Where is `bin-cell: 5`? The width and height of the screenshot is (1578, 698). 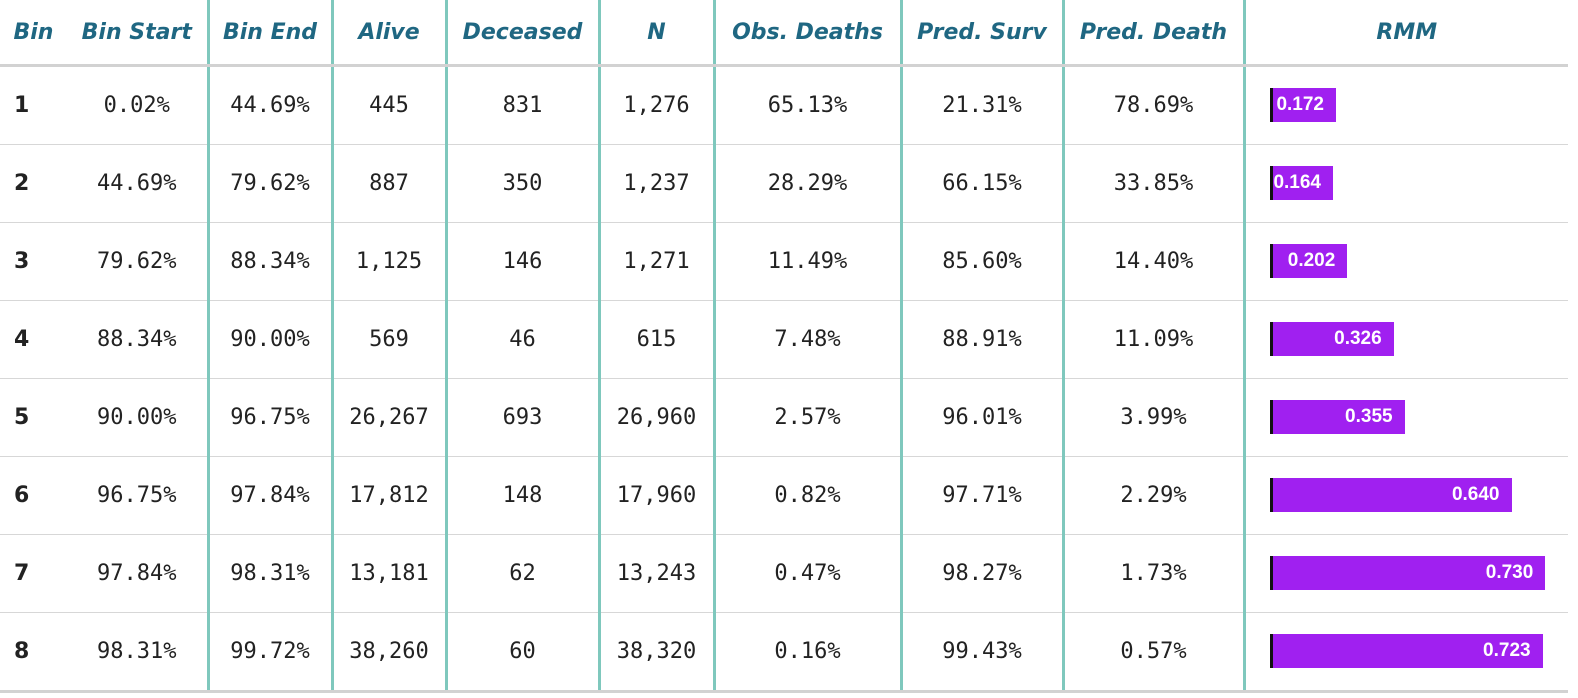 bin-cell: 5 is located at coordinates (33, 417).